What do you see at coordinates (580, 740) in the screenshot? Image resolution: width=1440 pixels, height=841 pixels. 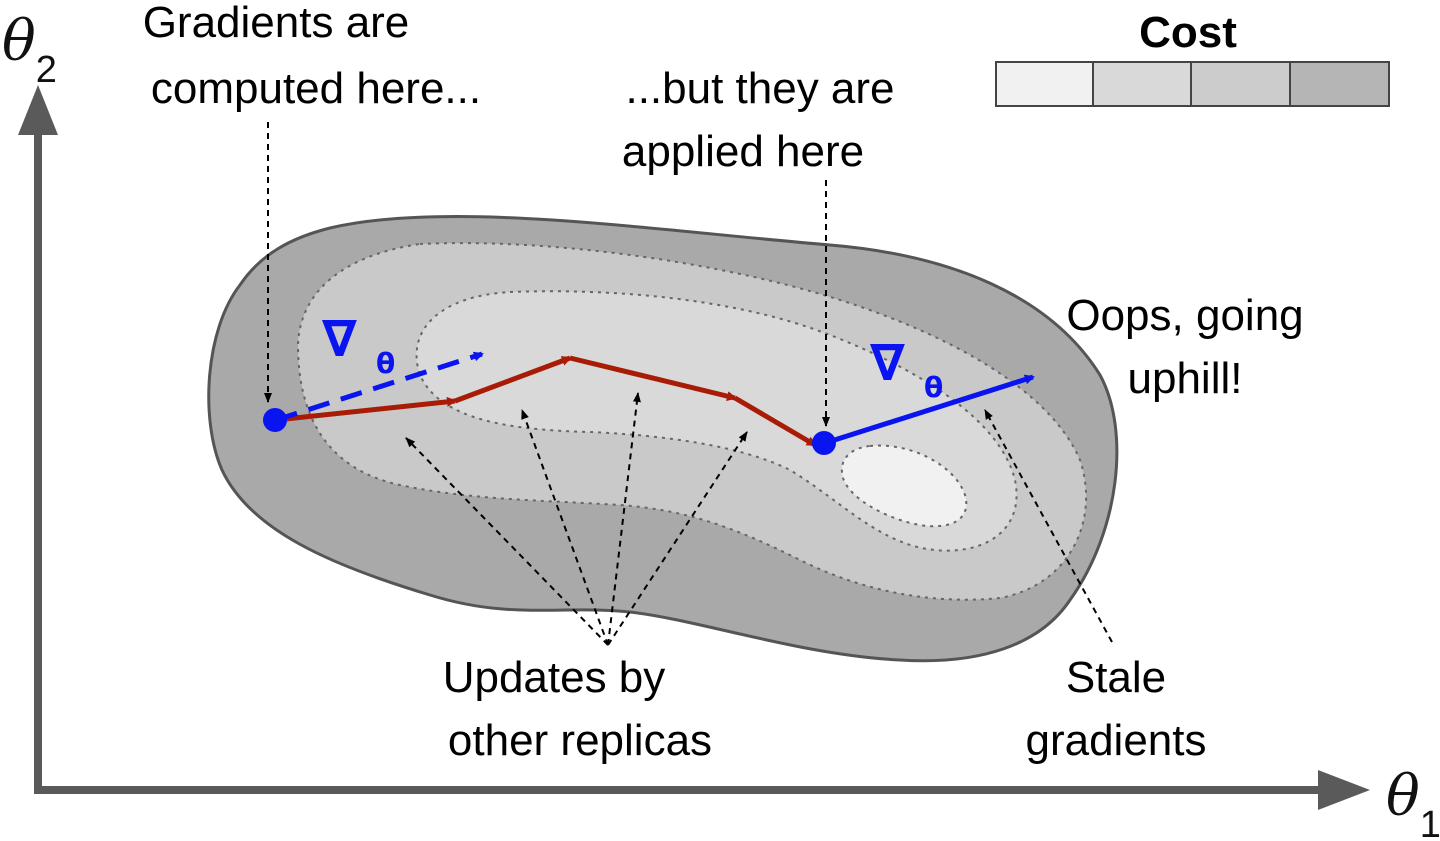 I see `label-updates-line2: other replicas` at bounding box center [580, 740].